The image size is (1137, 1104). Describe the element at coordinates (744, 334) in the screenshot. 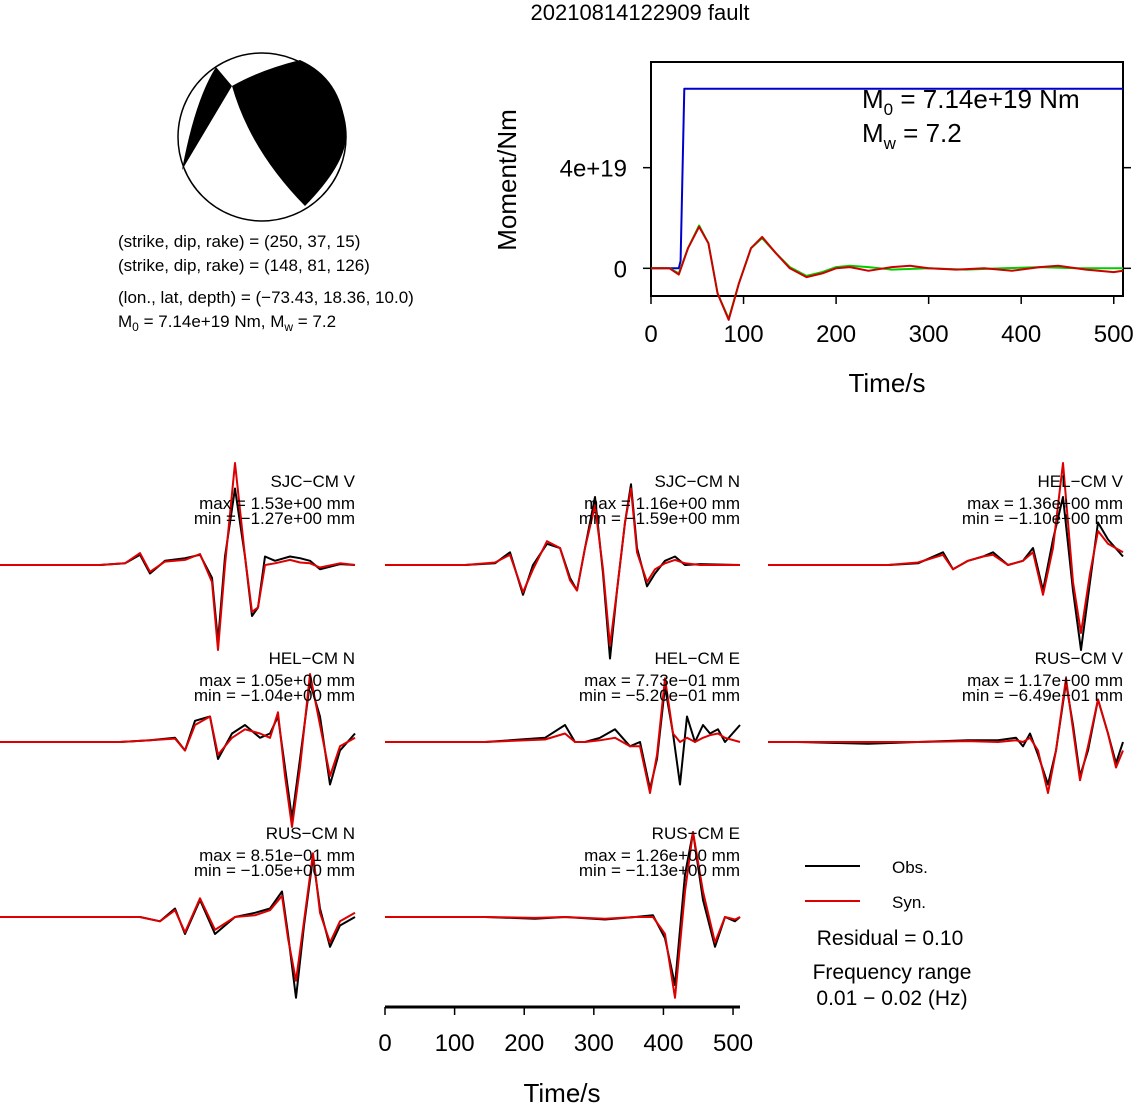

I see `moment-xtick-label: 100` at that location.